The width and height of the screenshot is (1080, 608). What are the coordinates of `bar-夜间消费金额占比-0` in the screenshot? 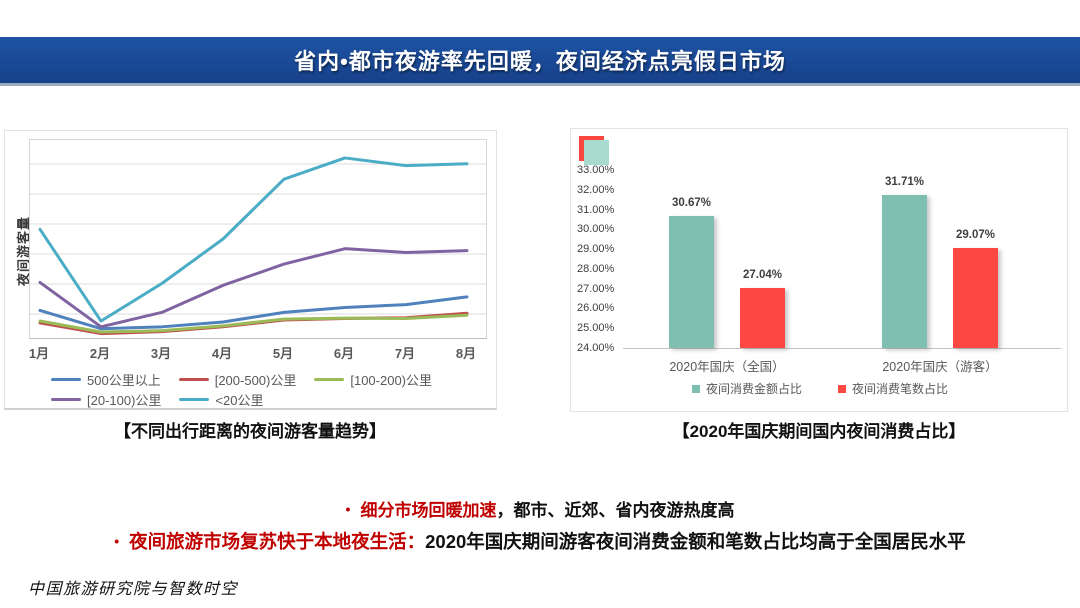 It's located at (691, 282).